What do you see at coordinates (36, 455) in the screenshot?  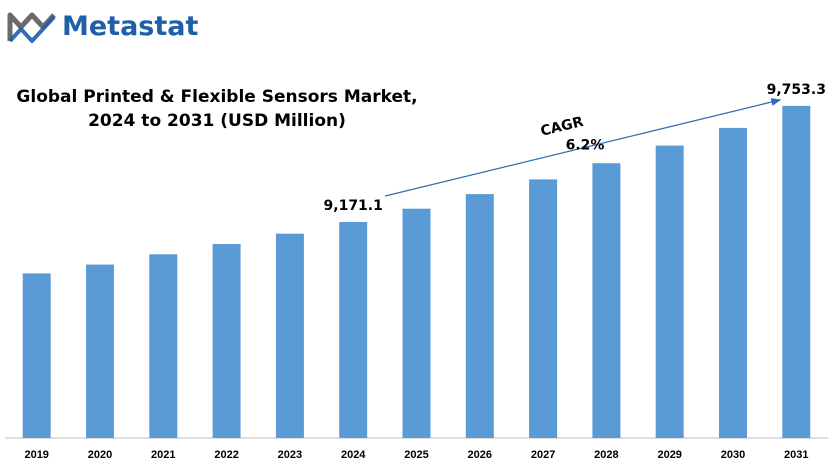 I see `x-tick-2019: 2019` at bounding box center [36, 455].